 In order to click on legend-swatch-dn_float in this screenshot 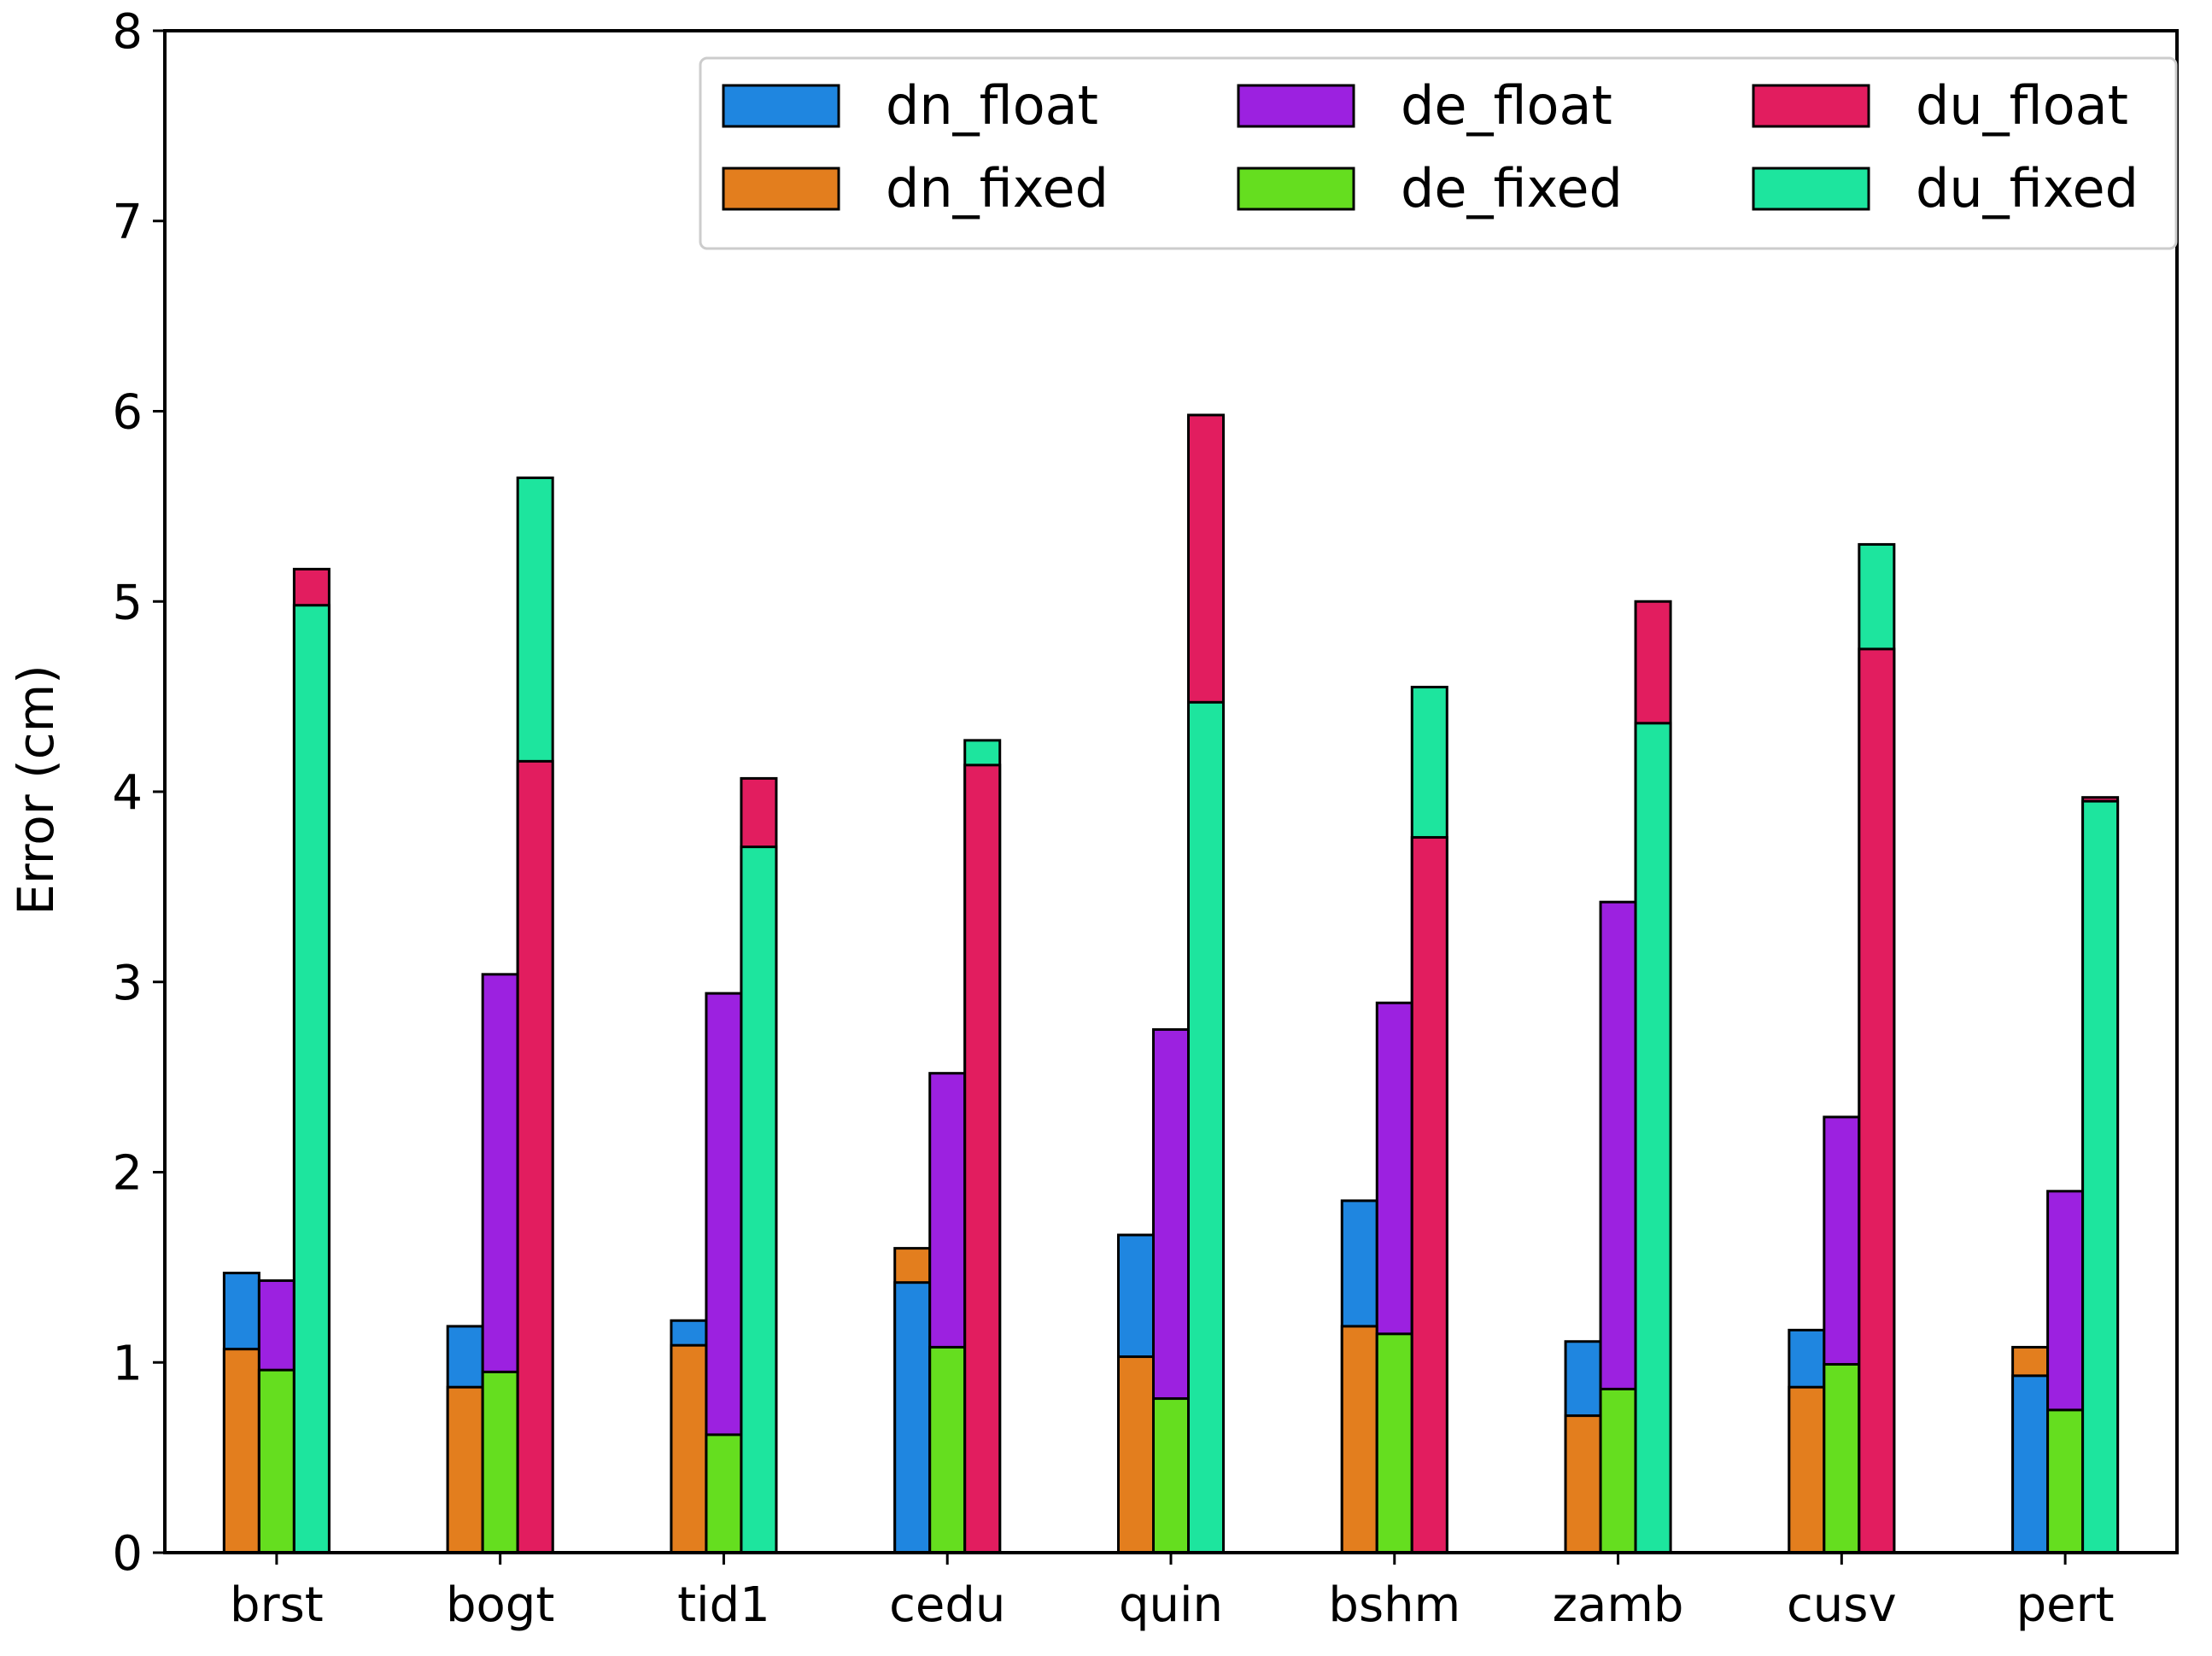, I will do `click(781, 106)`.